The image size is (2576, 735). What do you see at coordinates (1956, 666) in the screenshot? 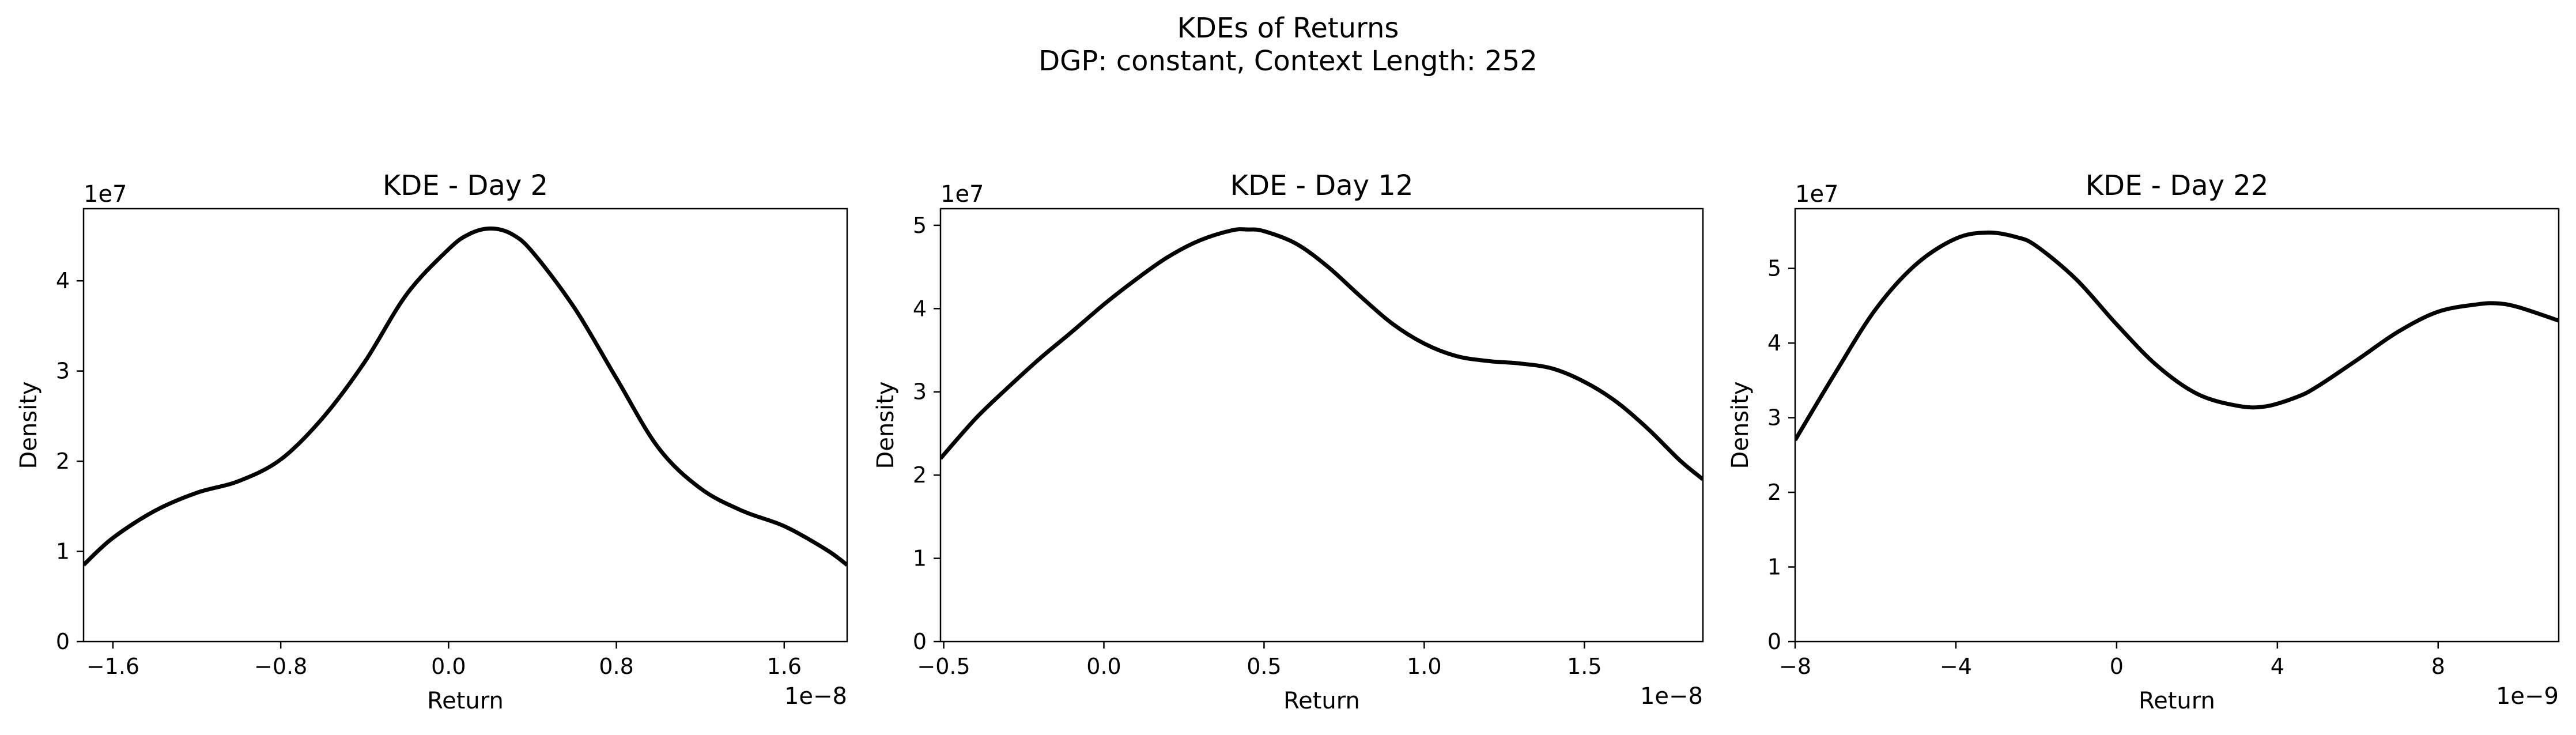
I see `x-tick-label: −4` at bounding box center [1956, 666].